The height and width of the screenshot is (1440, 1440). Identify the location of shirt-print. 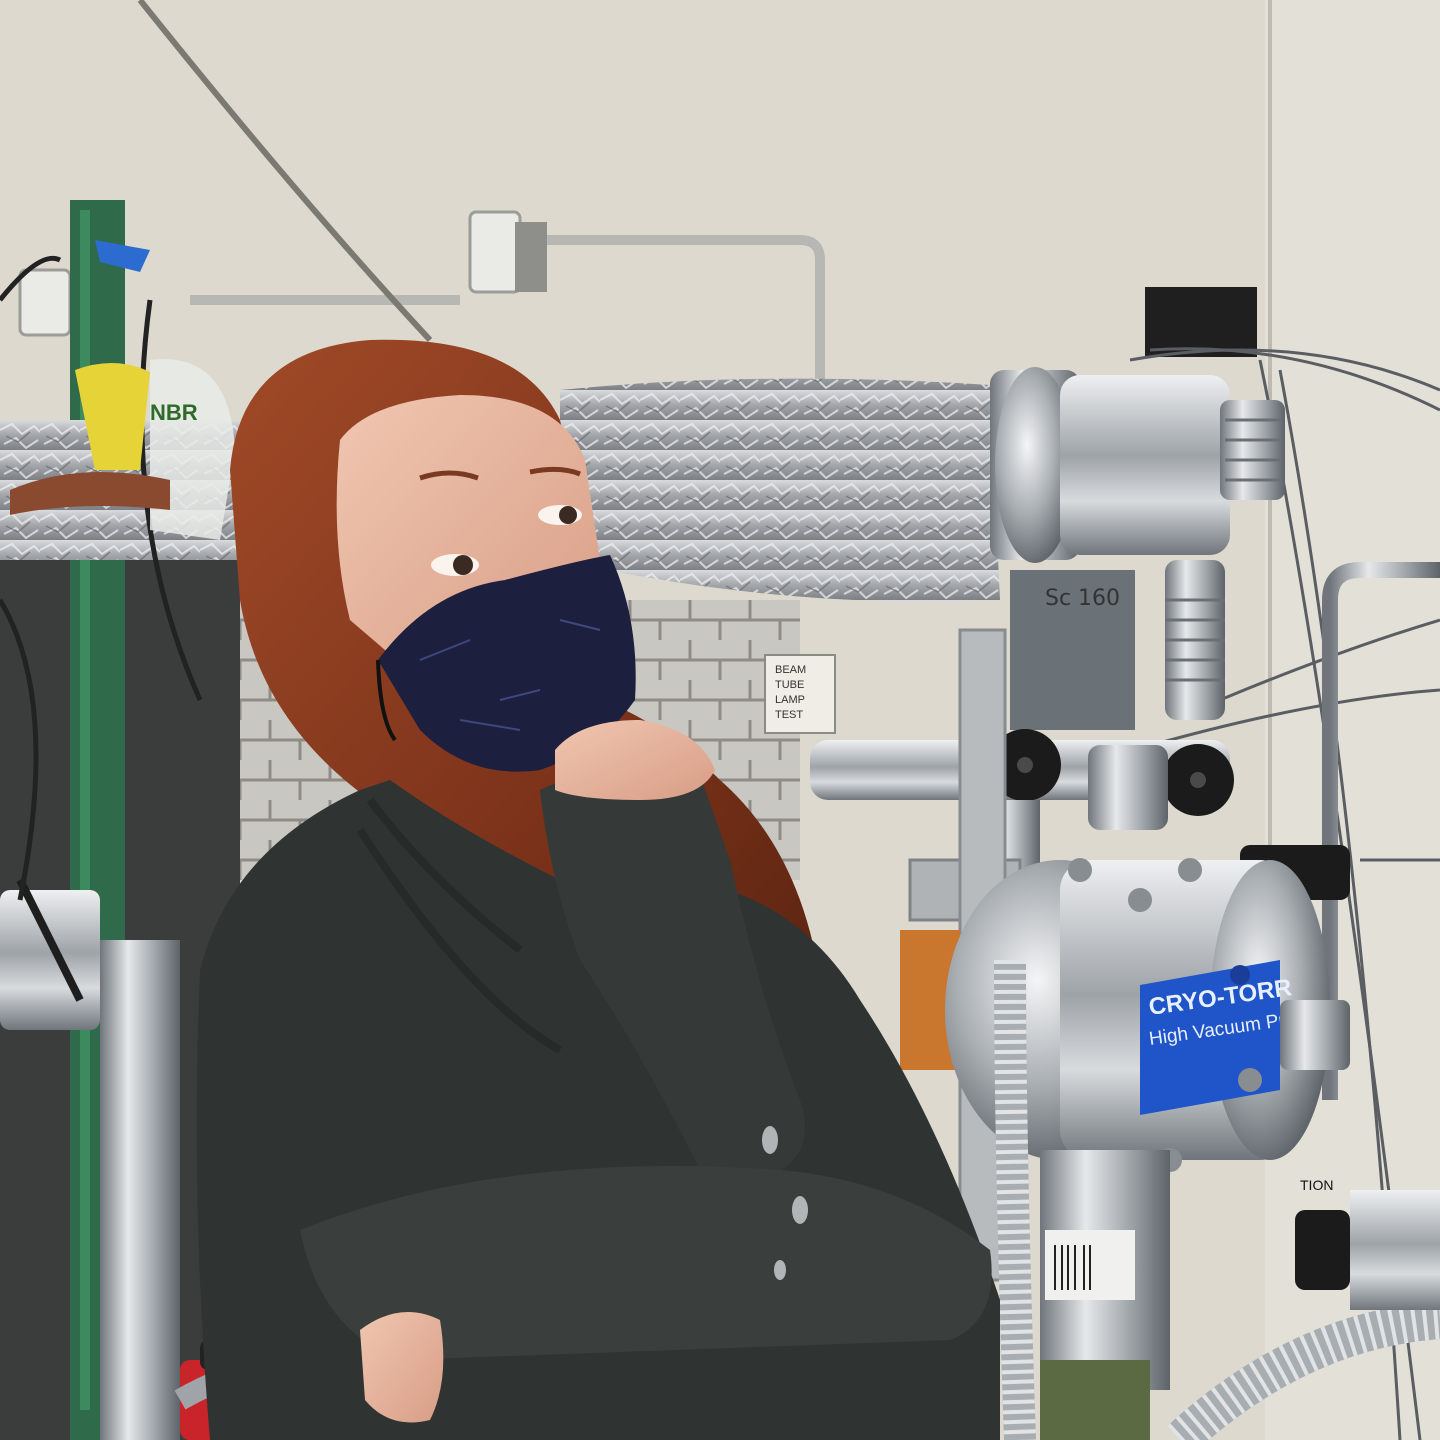
(785, 1203).